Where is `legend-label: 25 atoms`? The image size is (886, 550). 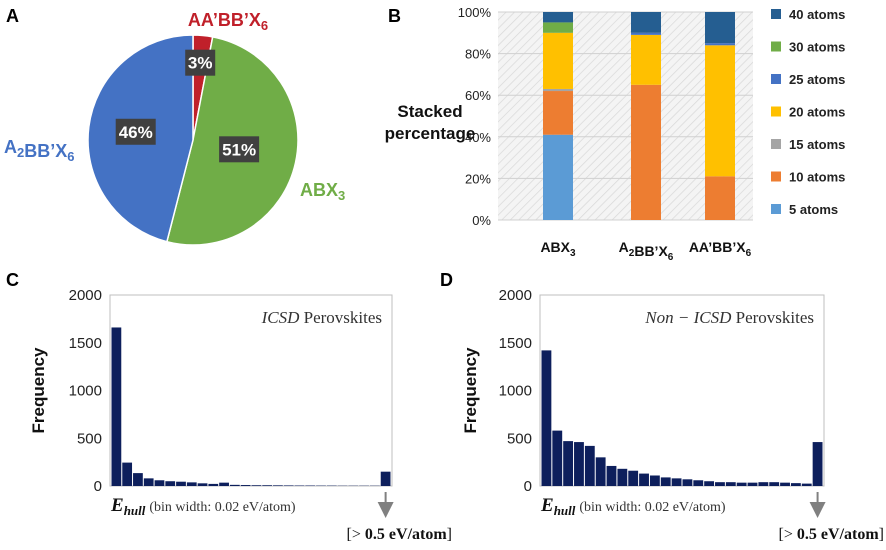
legend-label: 25 atoms is located at coordinates (817, 79).